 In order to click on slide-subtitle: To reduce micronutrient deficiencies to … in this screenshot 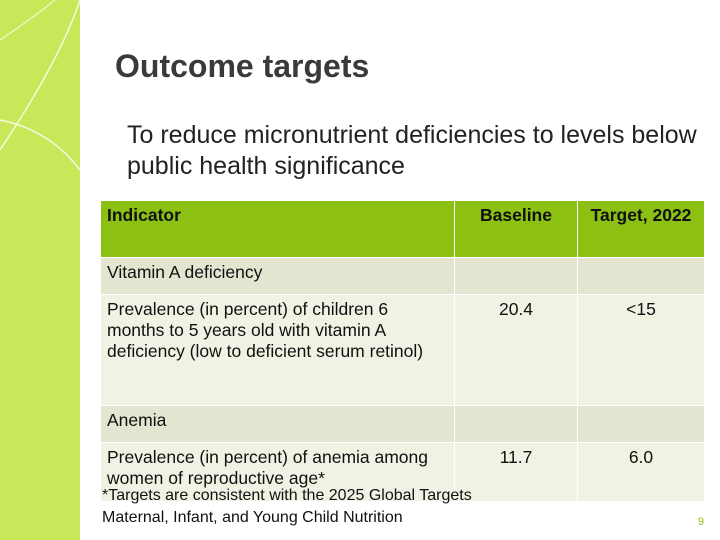, I will do `click(412, 150)`.